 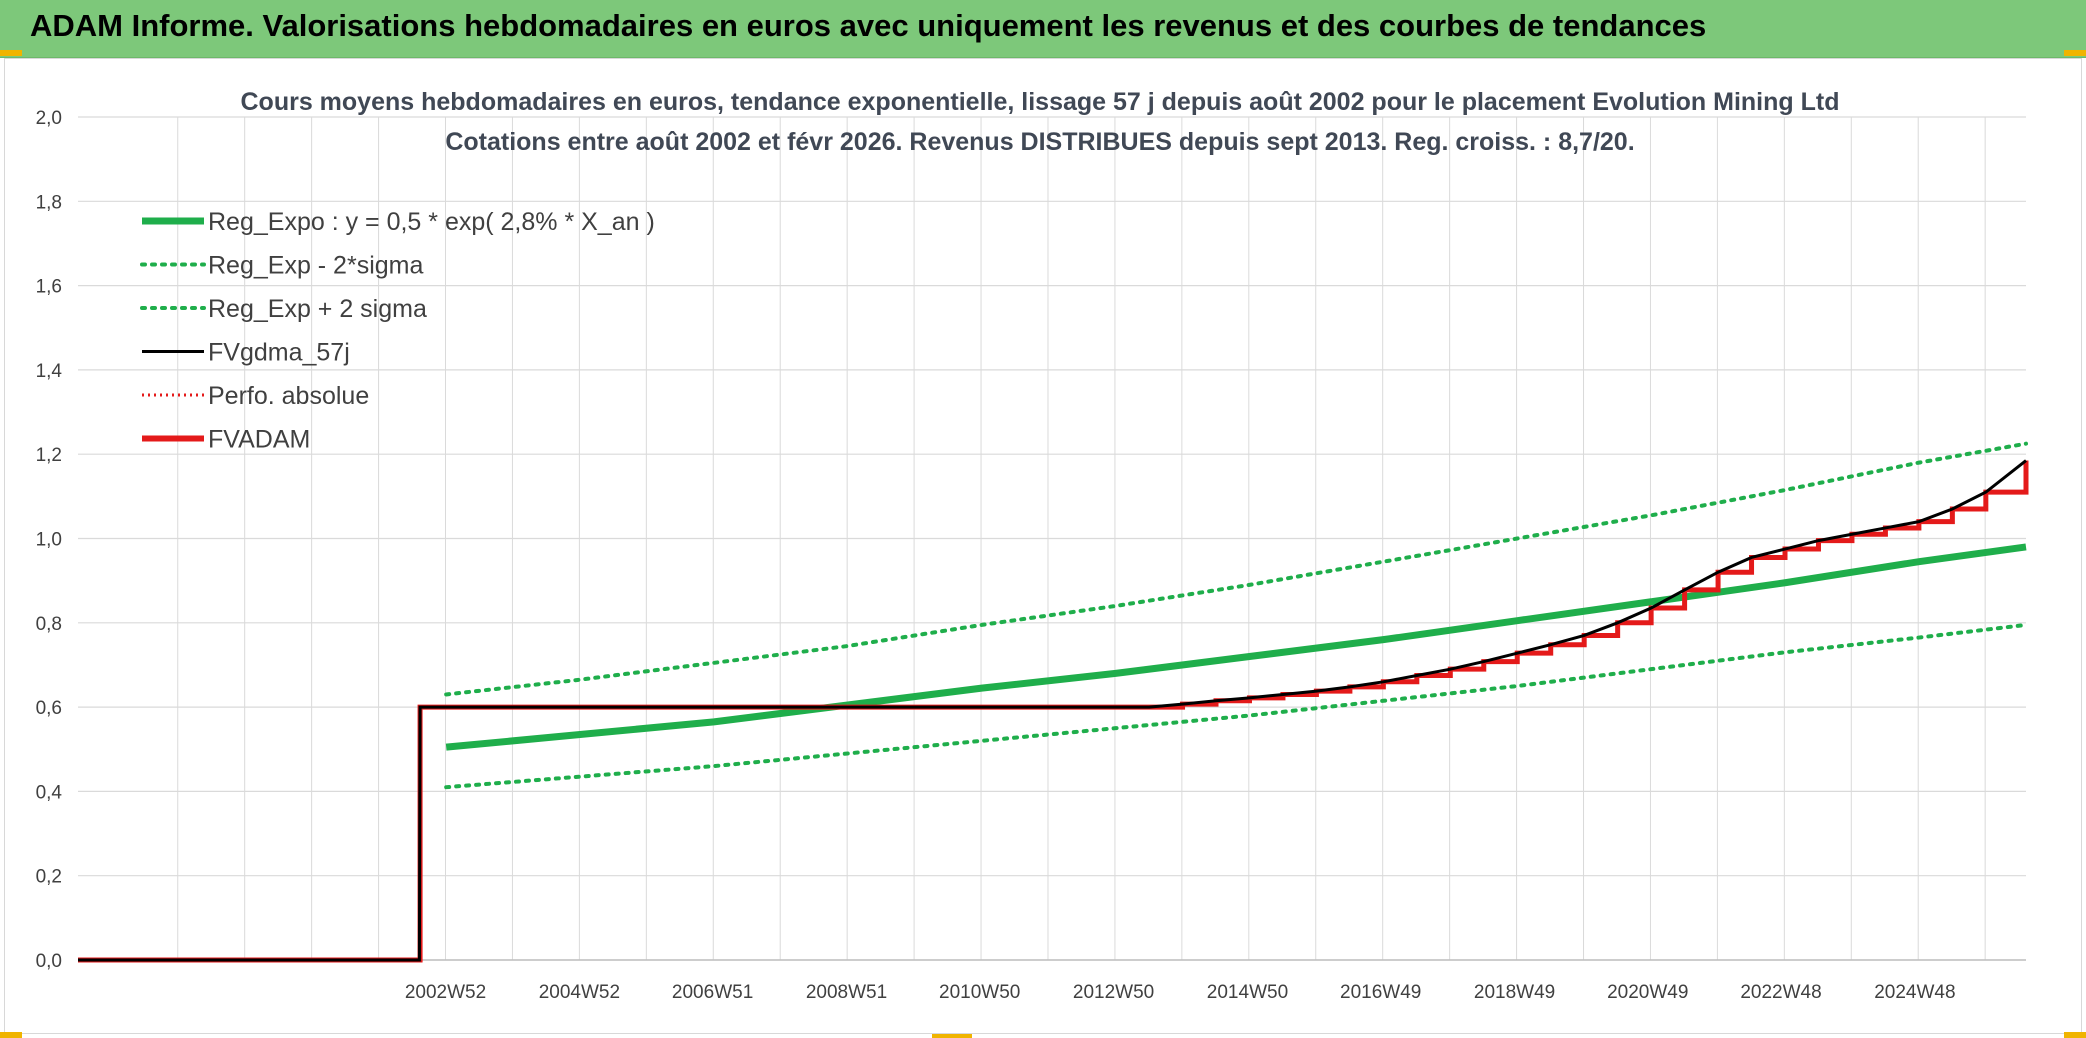 I want to click on x-tick-label: 2010W50, so click(x=979, y=992).